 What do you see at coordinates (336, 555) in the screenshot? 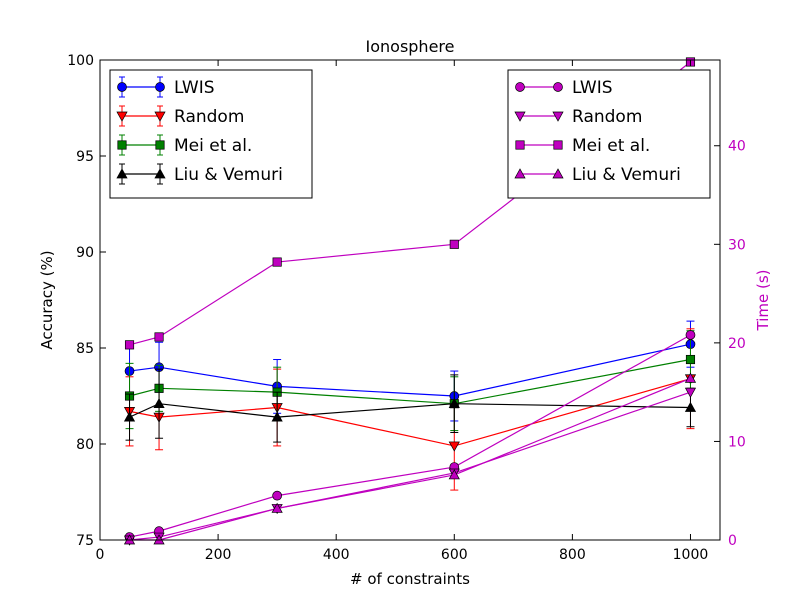
I see `x-tick-label: 400` at bounding box center [336, 555].